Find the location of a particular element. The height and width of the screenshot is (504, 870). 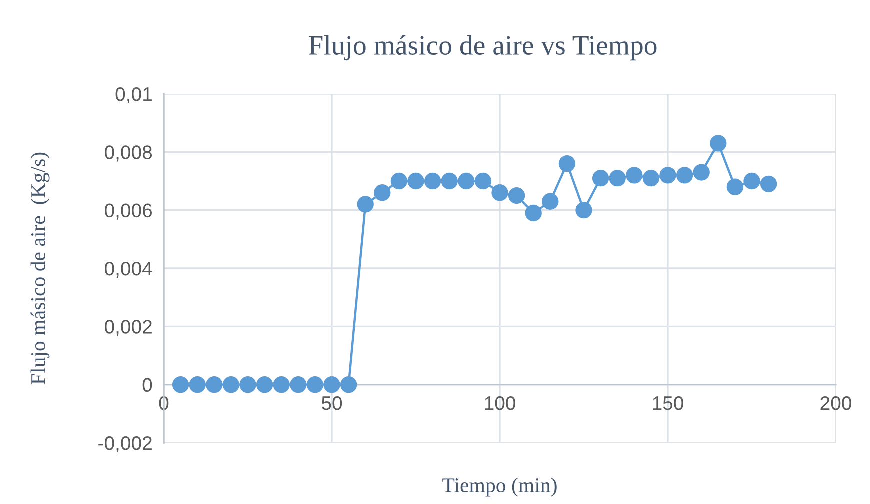

x-tick-label: 150 is located at coordinates (668, 403).